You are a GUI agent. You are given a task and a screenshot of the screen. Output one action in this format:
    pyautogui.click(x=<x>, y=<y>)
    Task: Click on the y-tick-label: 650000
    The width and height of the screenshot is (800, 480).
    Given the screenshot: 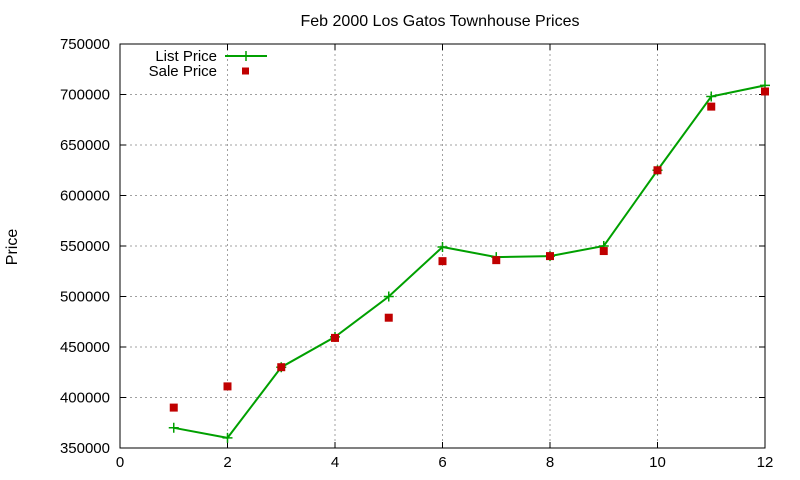 What is the action you would take?
    pyautogui.click(x=85, y=145)
    